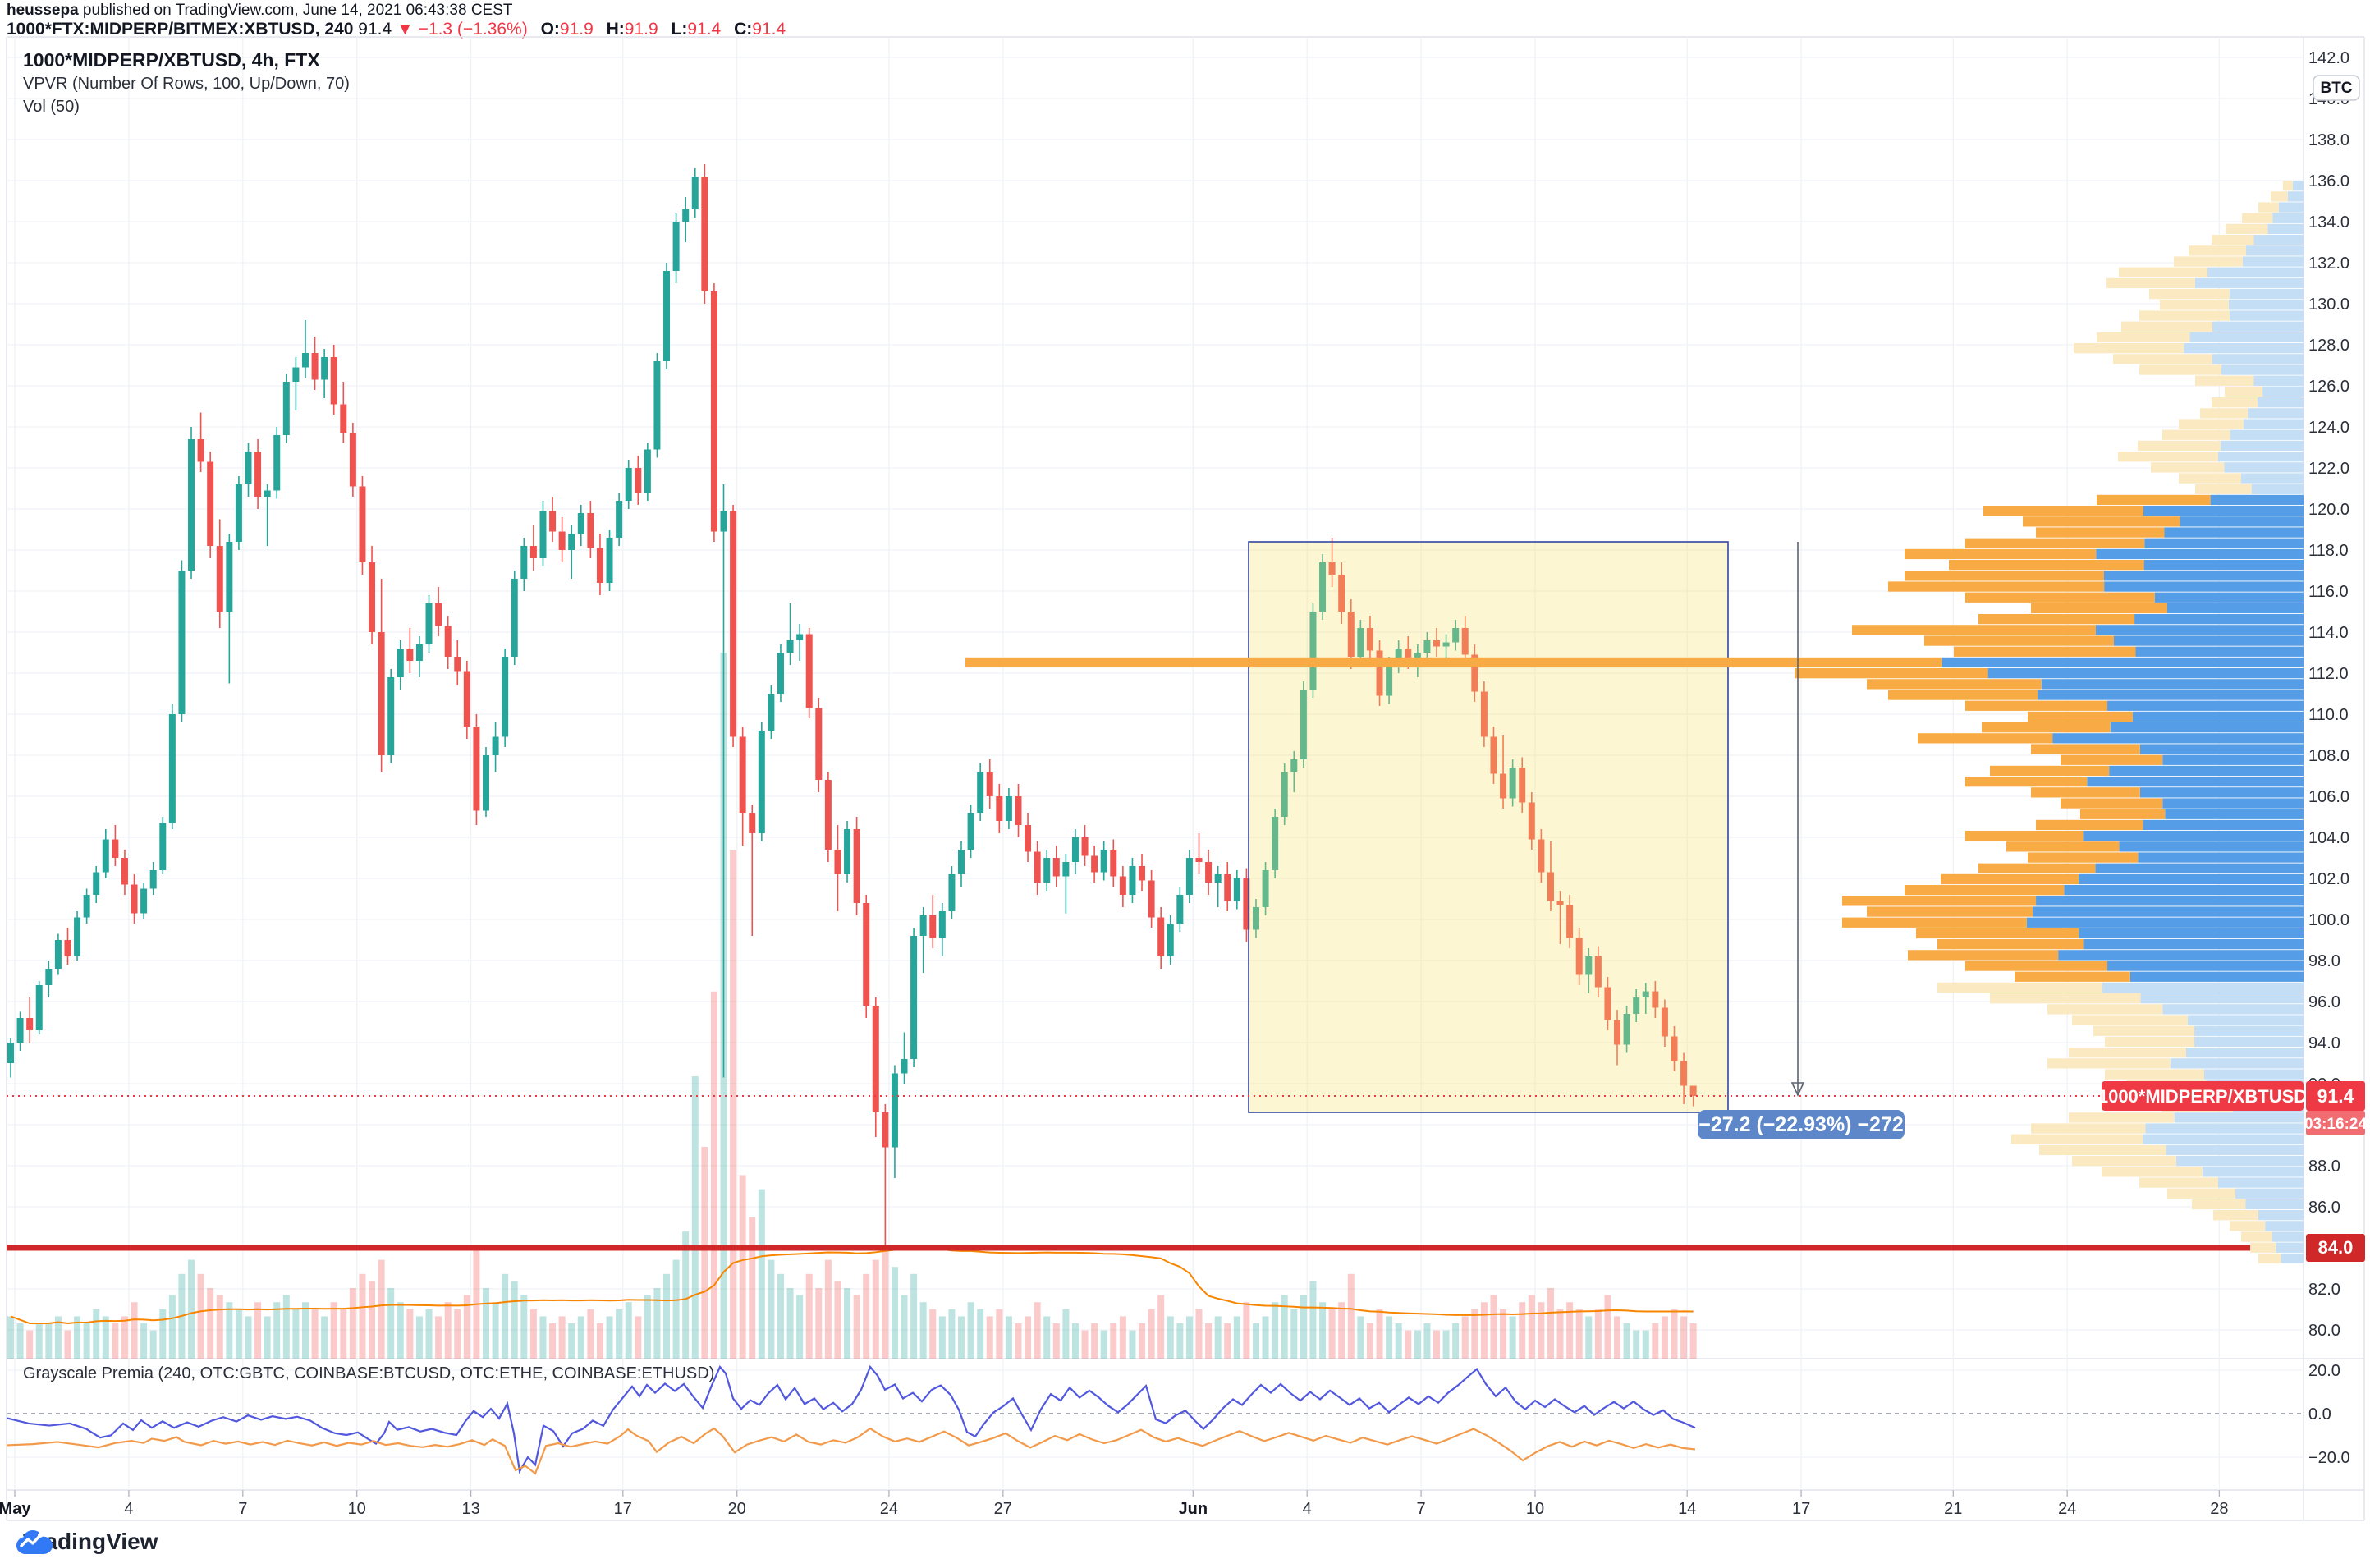  Describe the element at coordinates (2232, 1171) in the screenshot. I see `floating-price-labels: 1000*MIDPERP/XBTUSD 91.4 03:16:24 84.0` at that location.